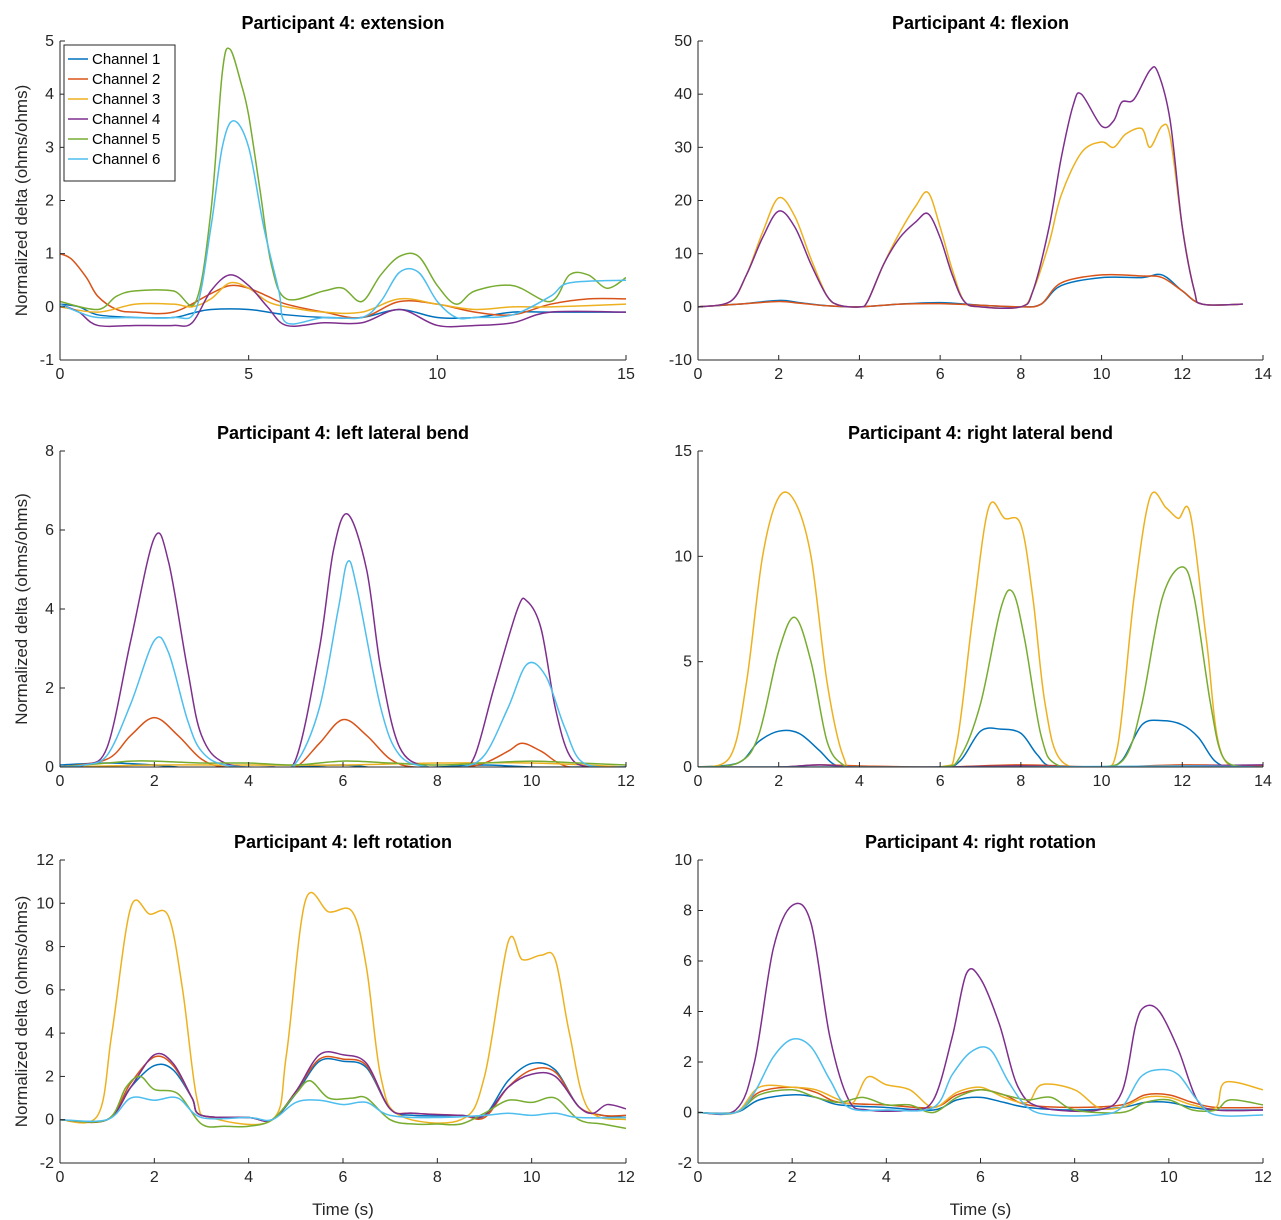 Image resolution: width=1281 pixels, height=1220 pixels. What do you see at coordinates (49, 254) in the screenshot?
I see `y-tick-label: 1` at bounding box center [49, 254].